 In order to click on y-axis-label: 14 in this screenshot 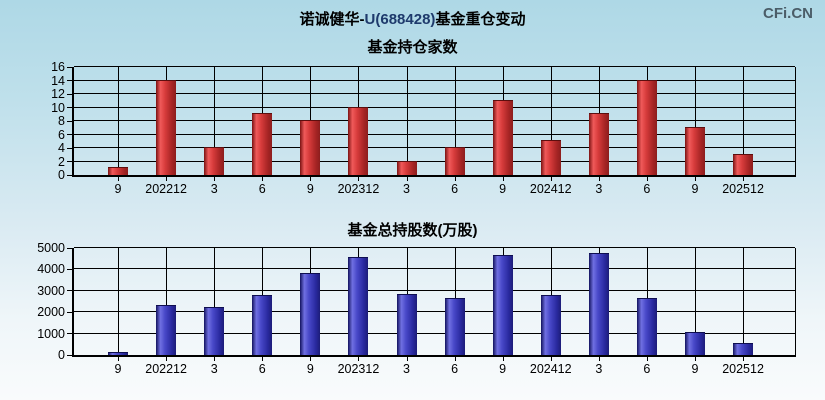, I will do `click(58, 80)`.